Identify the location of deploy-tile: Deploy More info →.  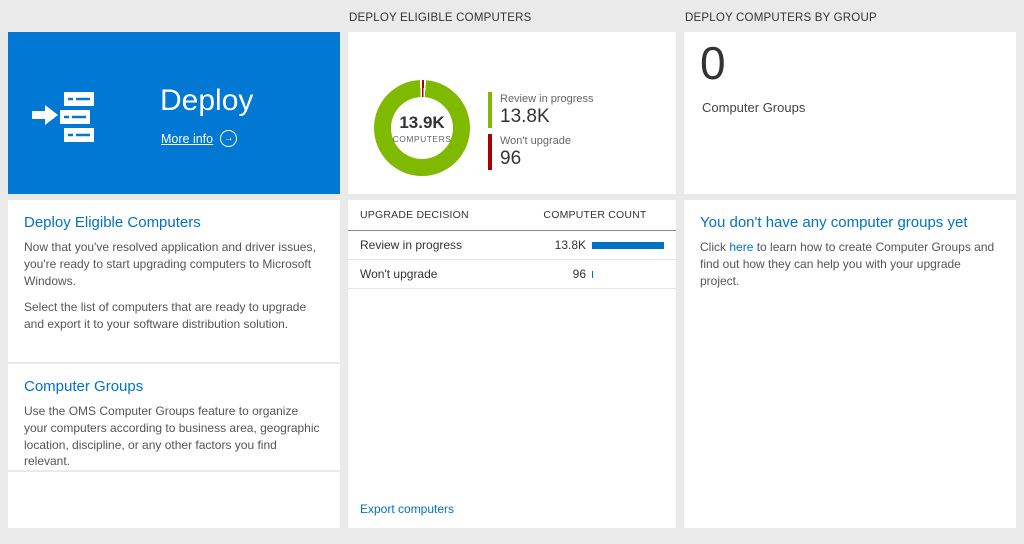
(174, 113).